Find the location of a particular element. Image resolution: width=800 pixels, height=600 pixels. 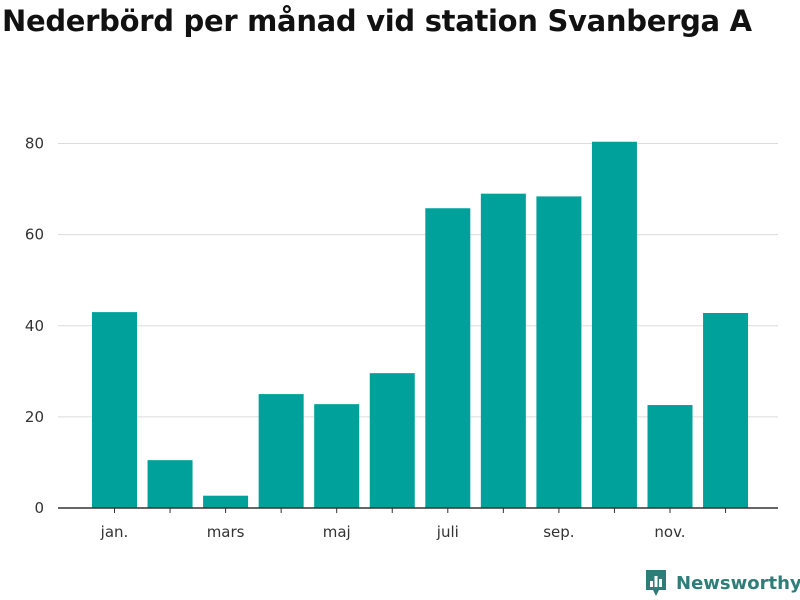

bar-jan is located at coordinates (114, 410).